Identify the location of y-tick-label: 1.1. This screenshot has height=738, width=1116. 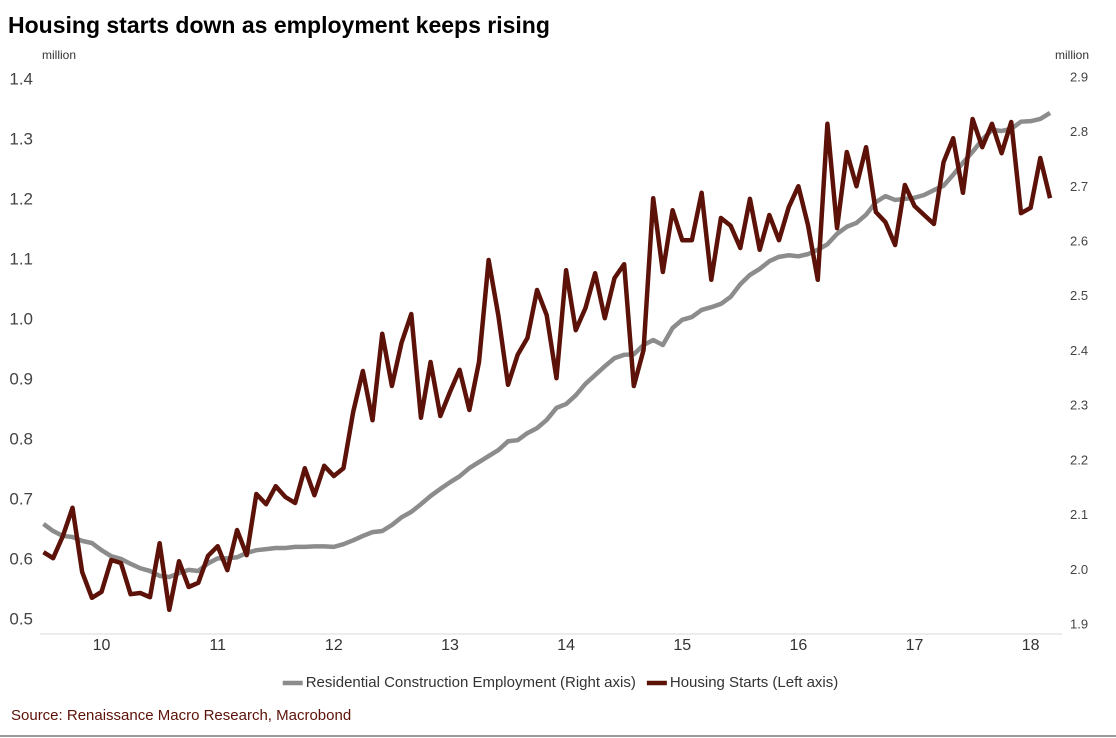
(21, 258).